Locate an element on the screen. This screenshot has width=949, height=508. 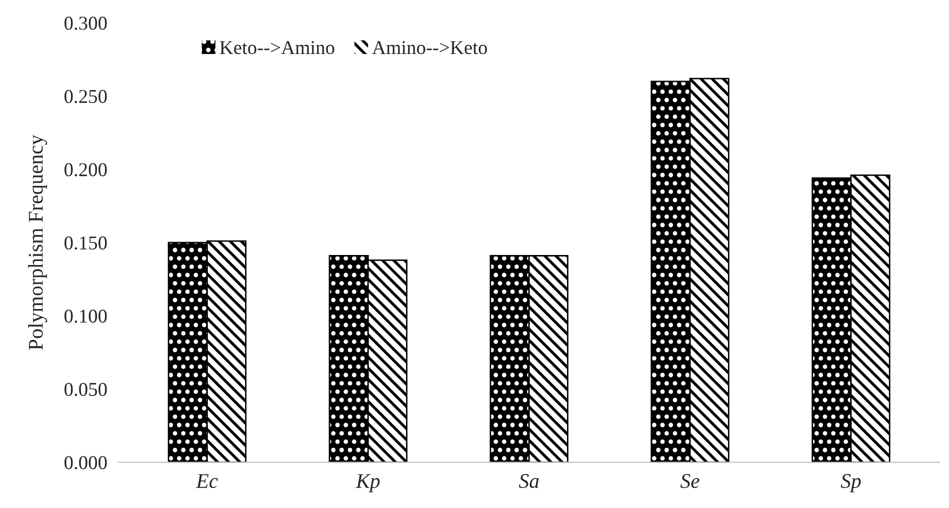
y-tick-label: 0.150 is located at coordinates (85, 243).